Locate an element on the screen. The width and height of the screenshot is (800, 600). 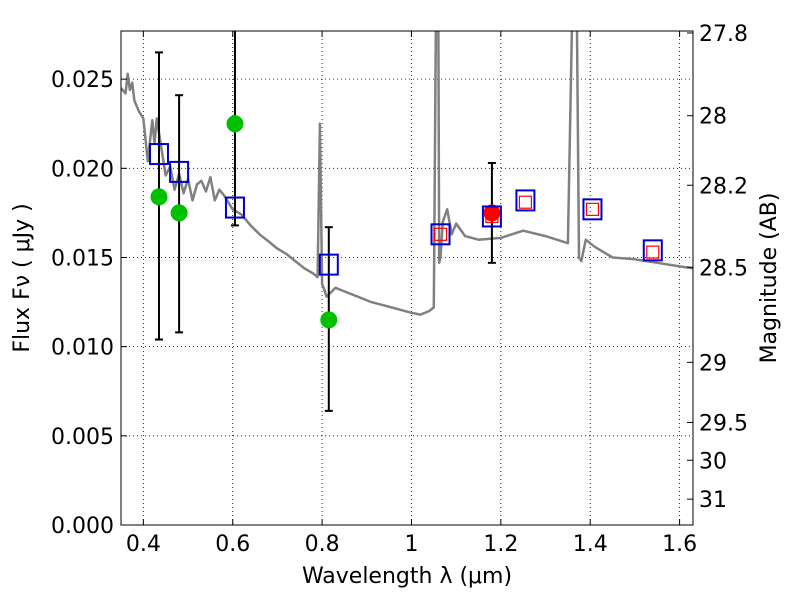
y-tick-label: 0.015 is located at coordinates (82, 258).